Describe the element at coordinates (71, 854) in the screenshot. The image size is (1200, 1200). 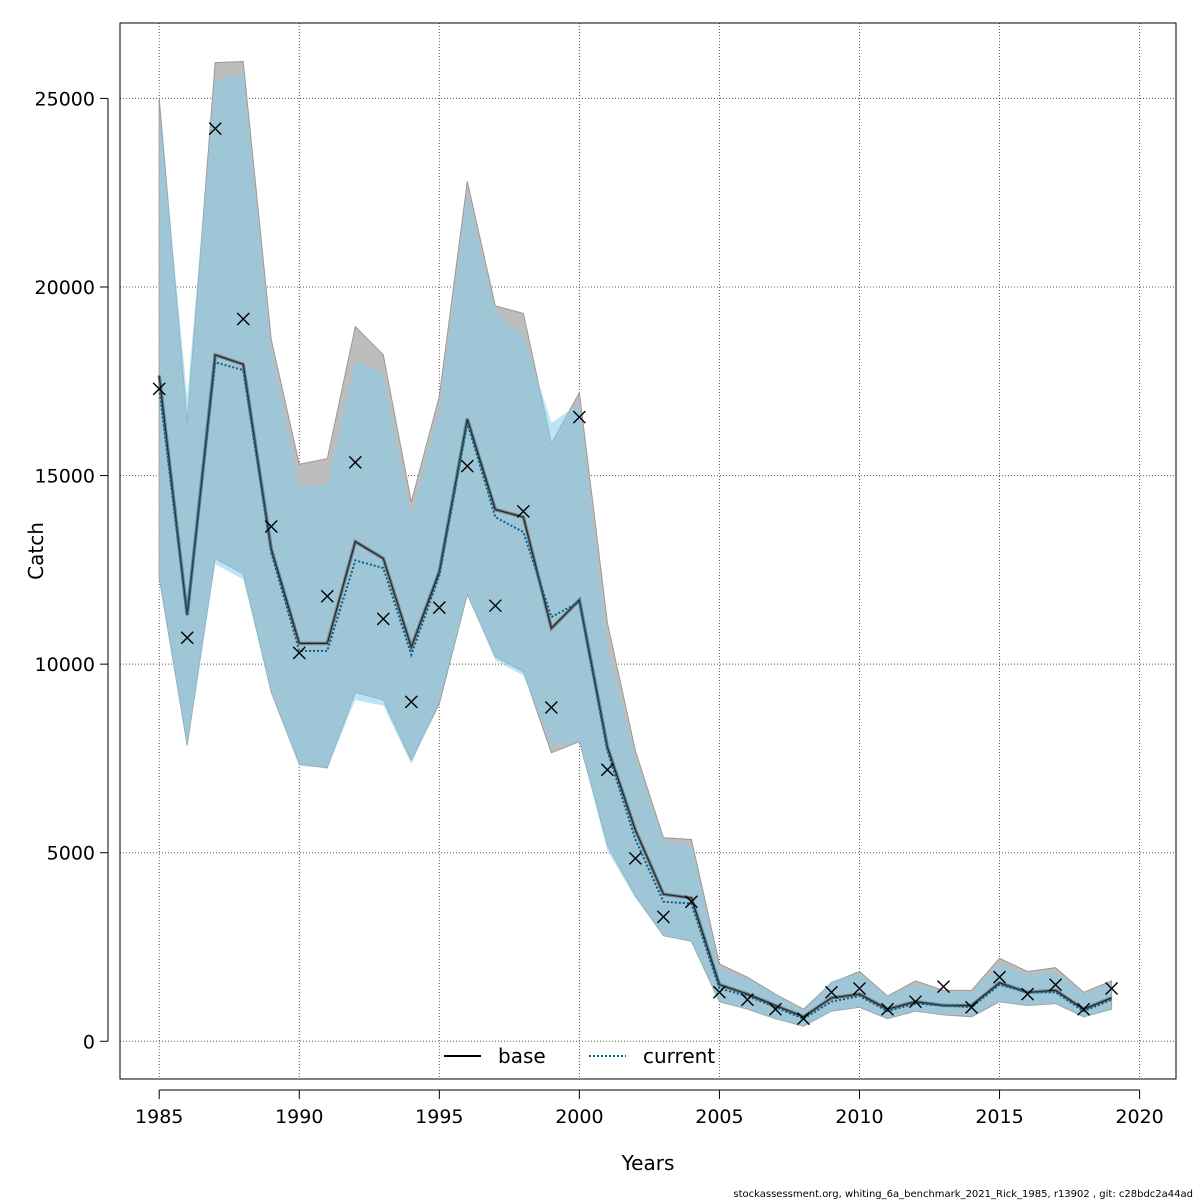
I see `y-tick-label: 5000` at that location.